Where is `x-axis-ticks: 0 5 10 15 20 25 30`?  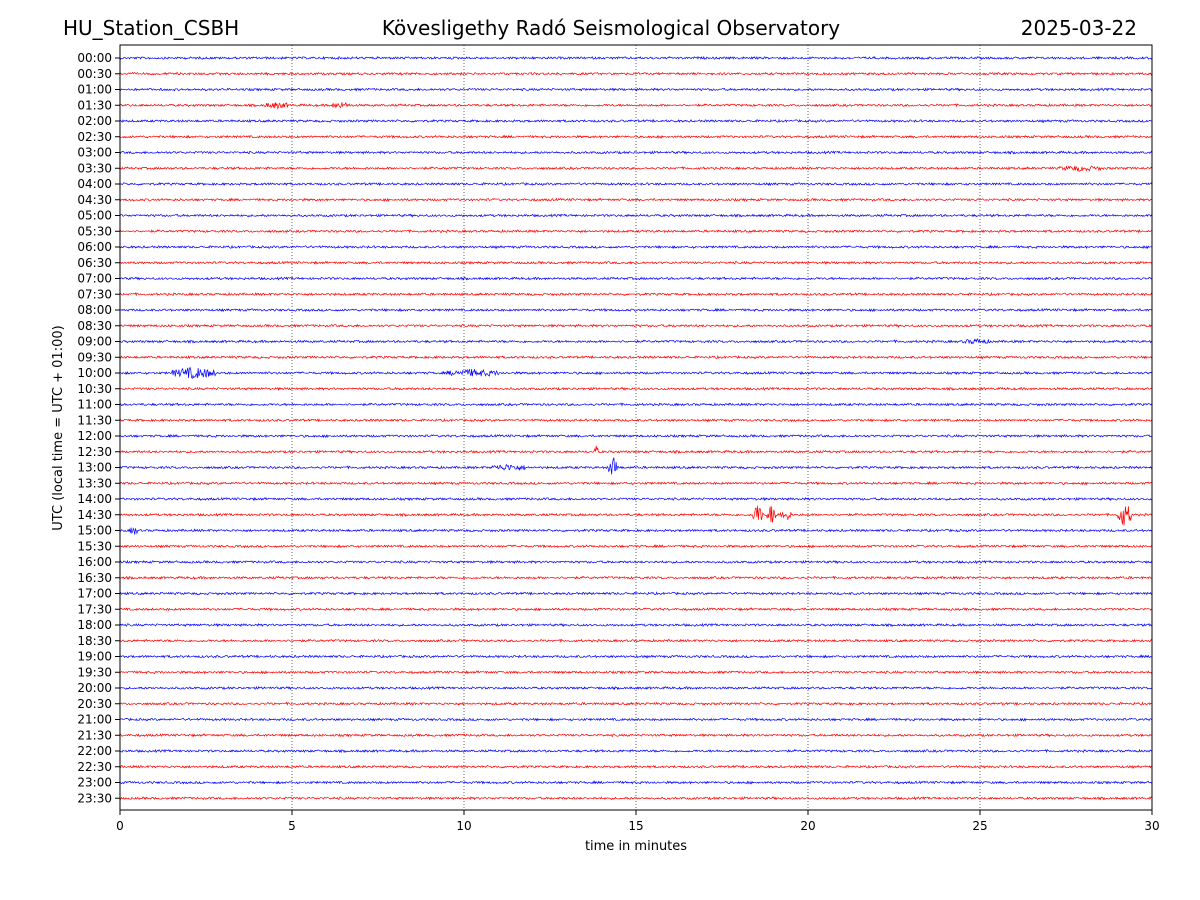
x-axis-ticks: 0 5 10 15 20 25 30 is located at coordinates (638, 821).